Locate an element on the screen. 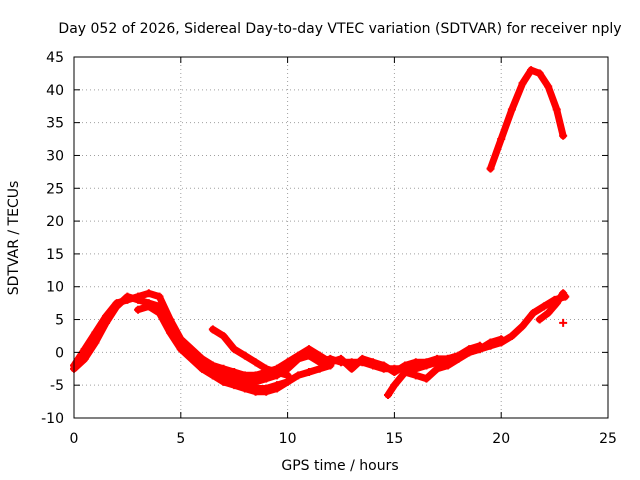 This screenshot has height=480, width=640. y-tick-label: 40 is located at coordinates (55, 91).